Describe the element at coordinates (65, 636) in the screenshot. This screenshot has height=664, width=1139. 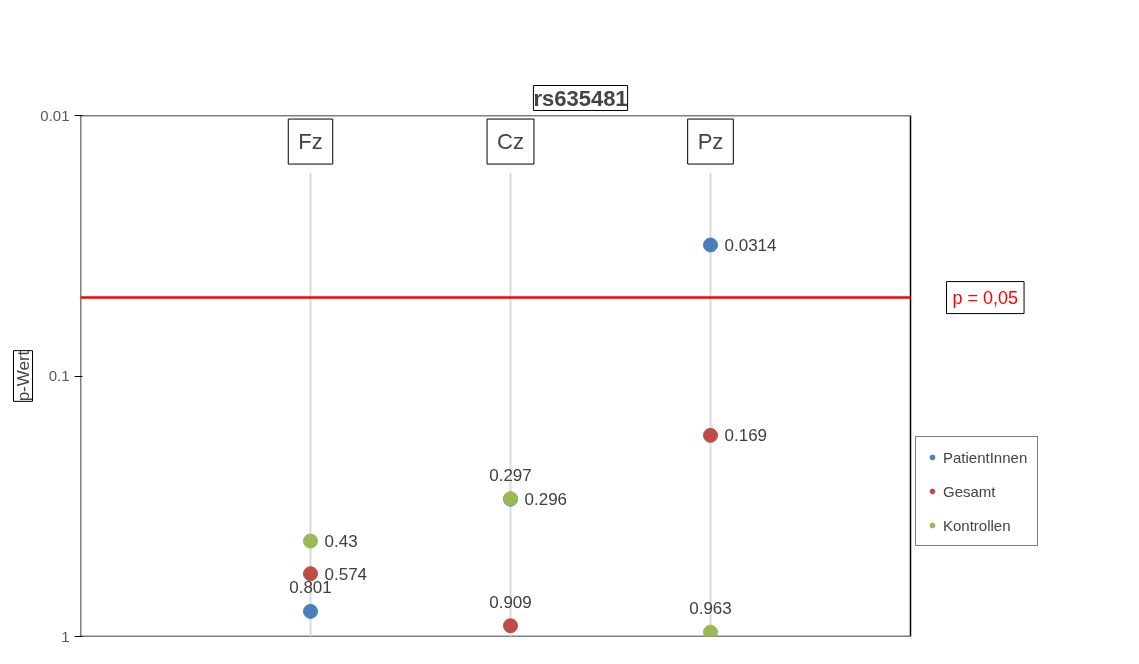
I see `y-tick-label: 1` at that location.